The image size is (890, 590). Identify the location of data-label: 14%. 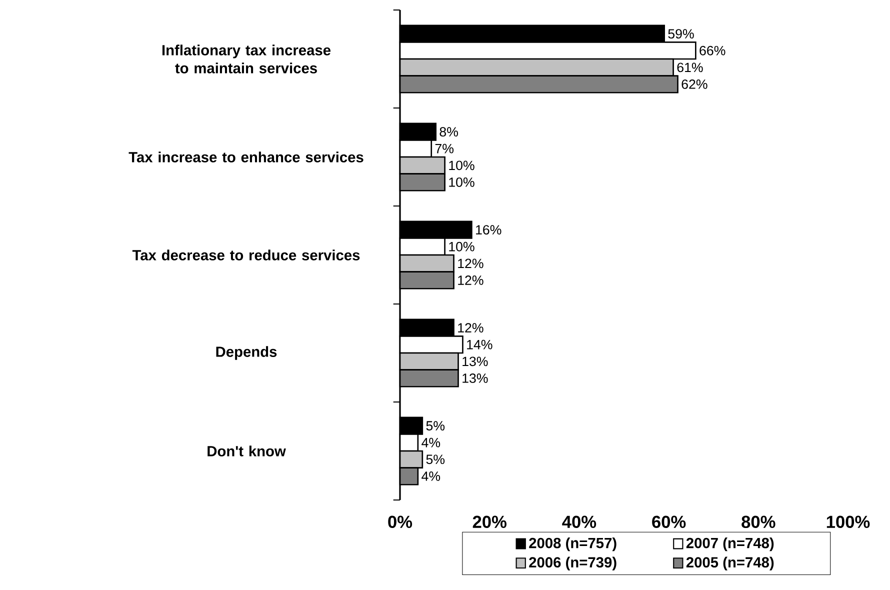
(479, 345).